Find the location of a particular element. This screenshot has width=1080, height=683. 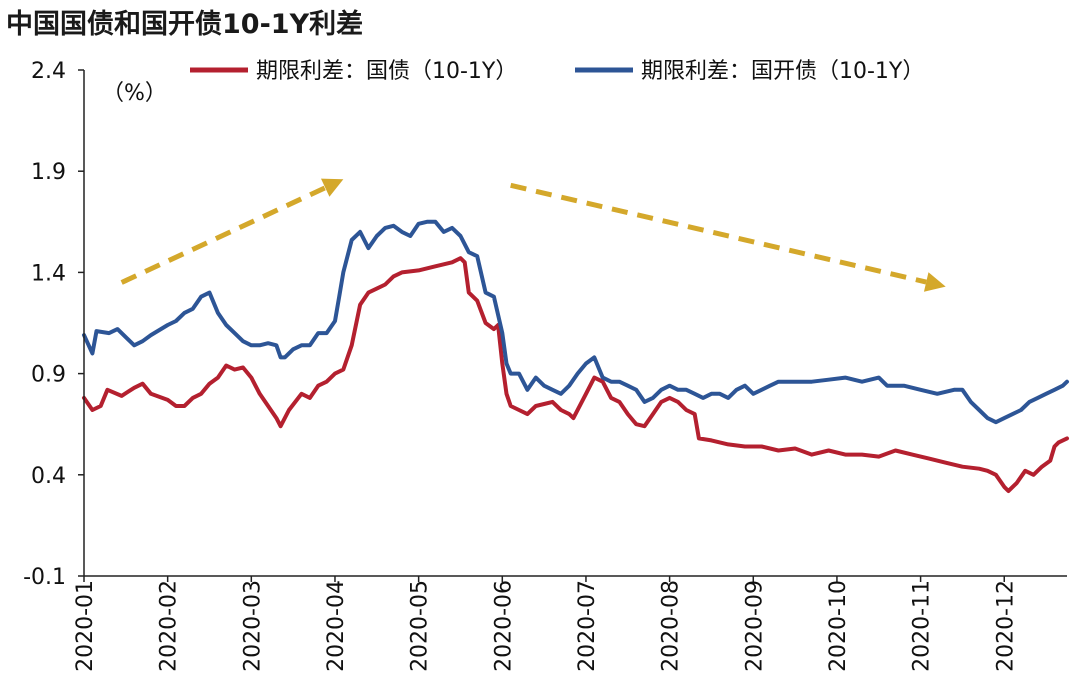

trend-arrow-up-head is located at coordinates (332, 187).